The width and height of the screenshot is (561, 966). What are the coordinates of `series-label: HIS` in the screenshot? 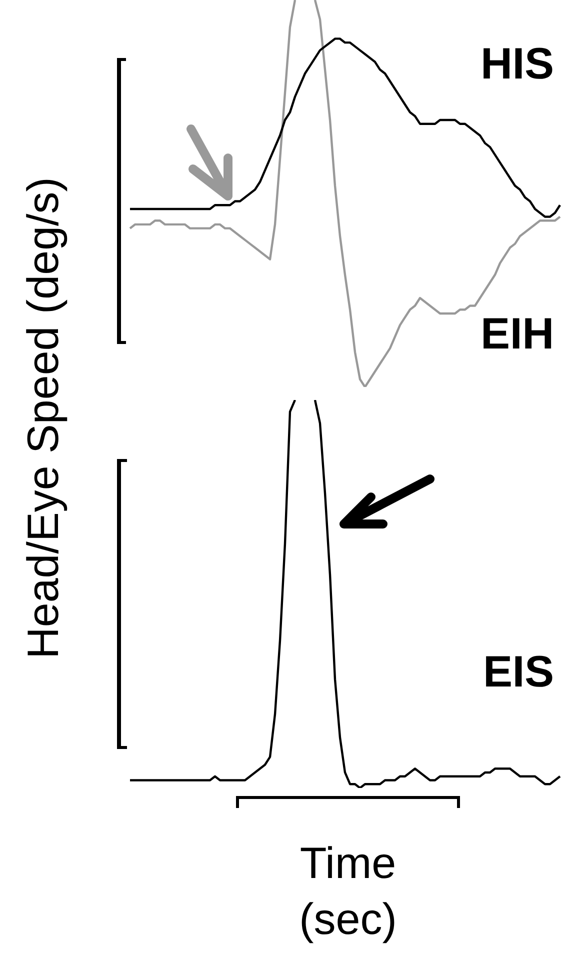 It's located at (517, 64).